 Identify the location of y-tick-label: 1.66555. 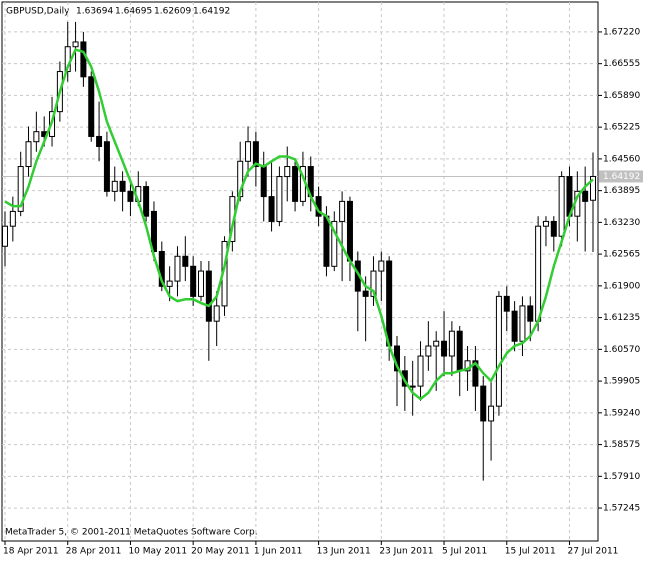
(621, 64).